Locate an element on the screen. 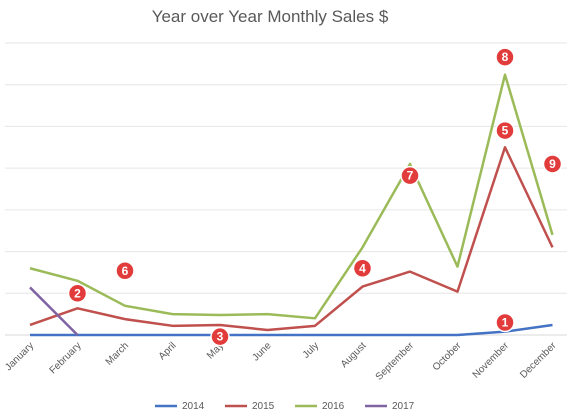 This screenshot has height=418, width=575. annotation-marker: 7 is located at coordinates (410, 175).